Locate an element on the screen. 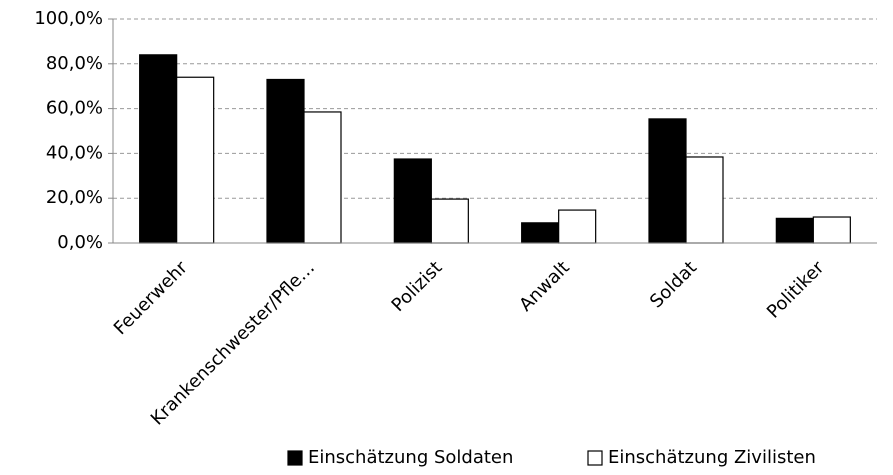  y-tick-label: 100,0% is located at coordinates (68, 18).